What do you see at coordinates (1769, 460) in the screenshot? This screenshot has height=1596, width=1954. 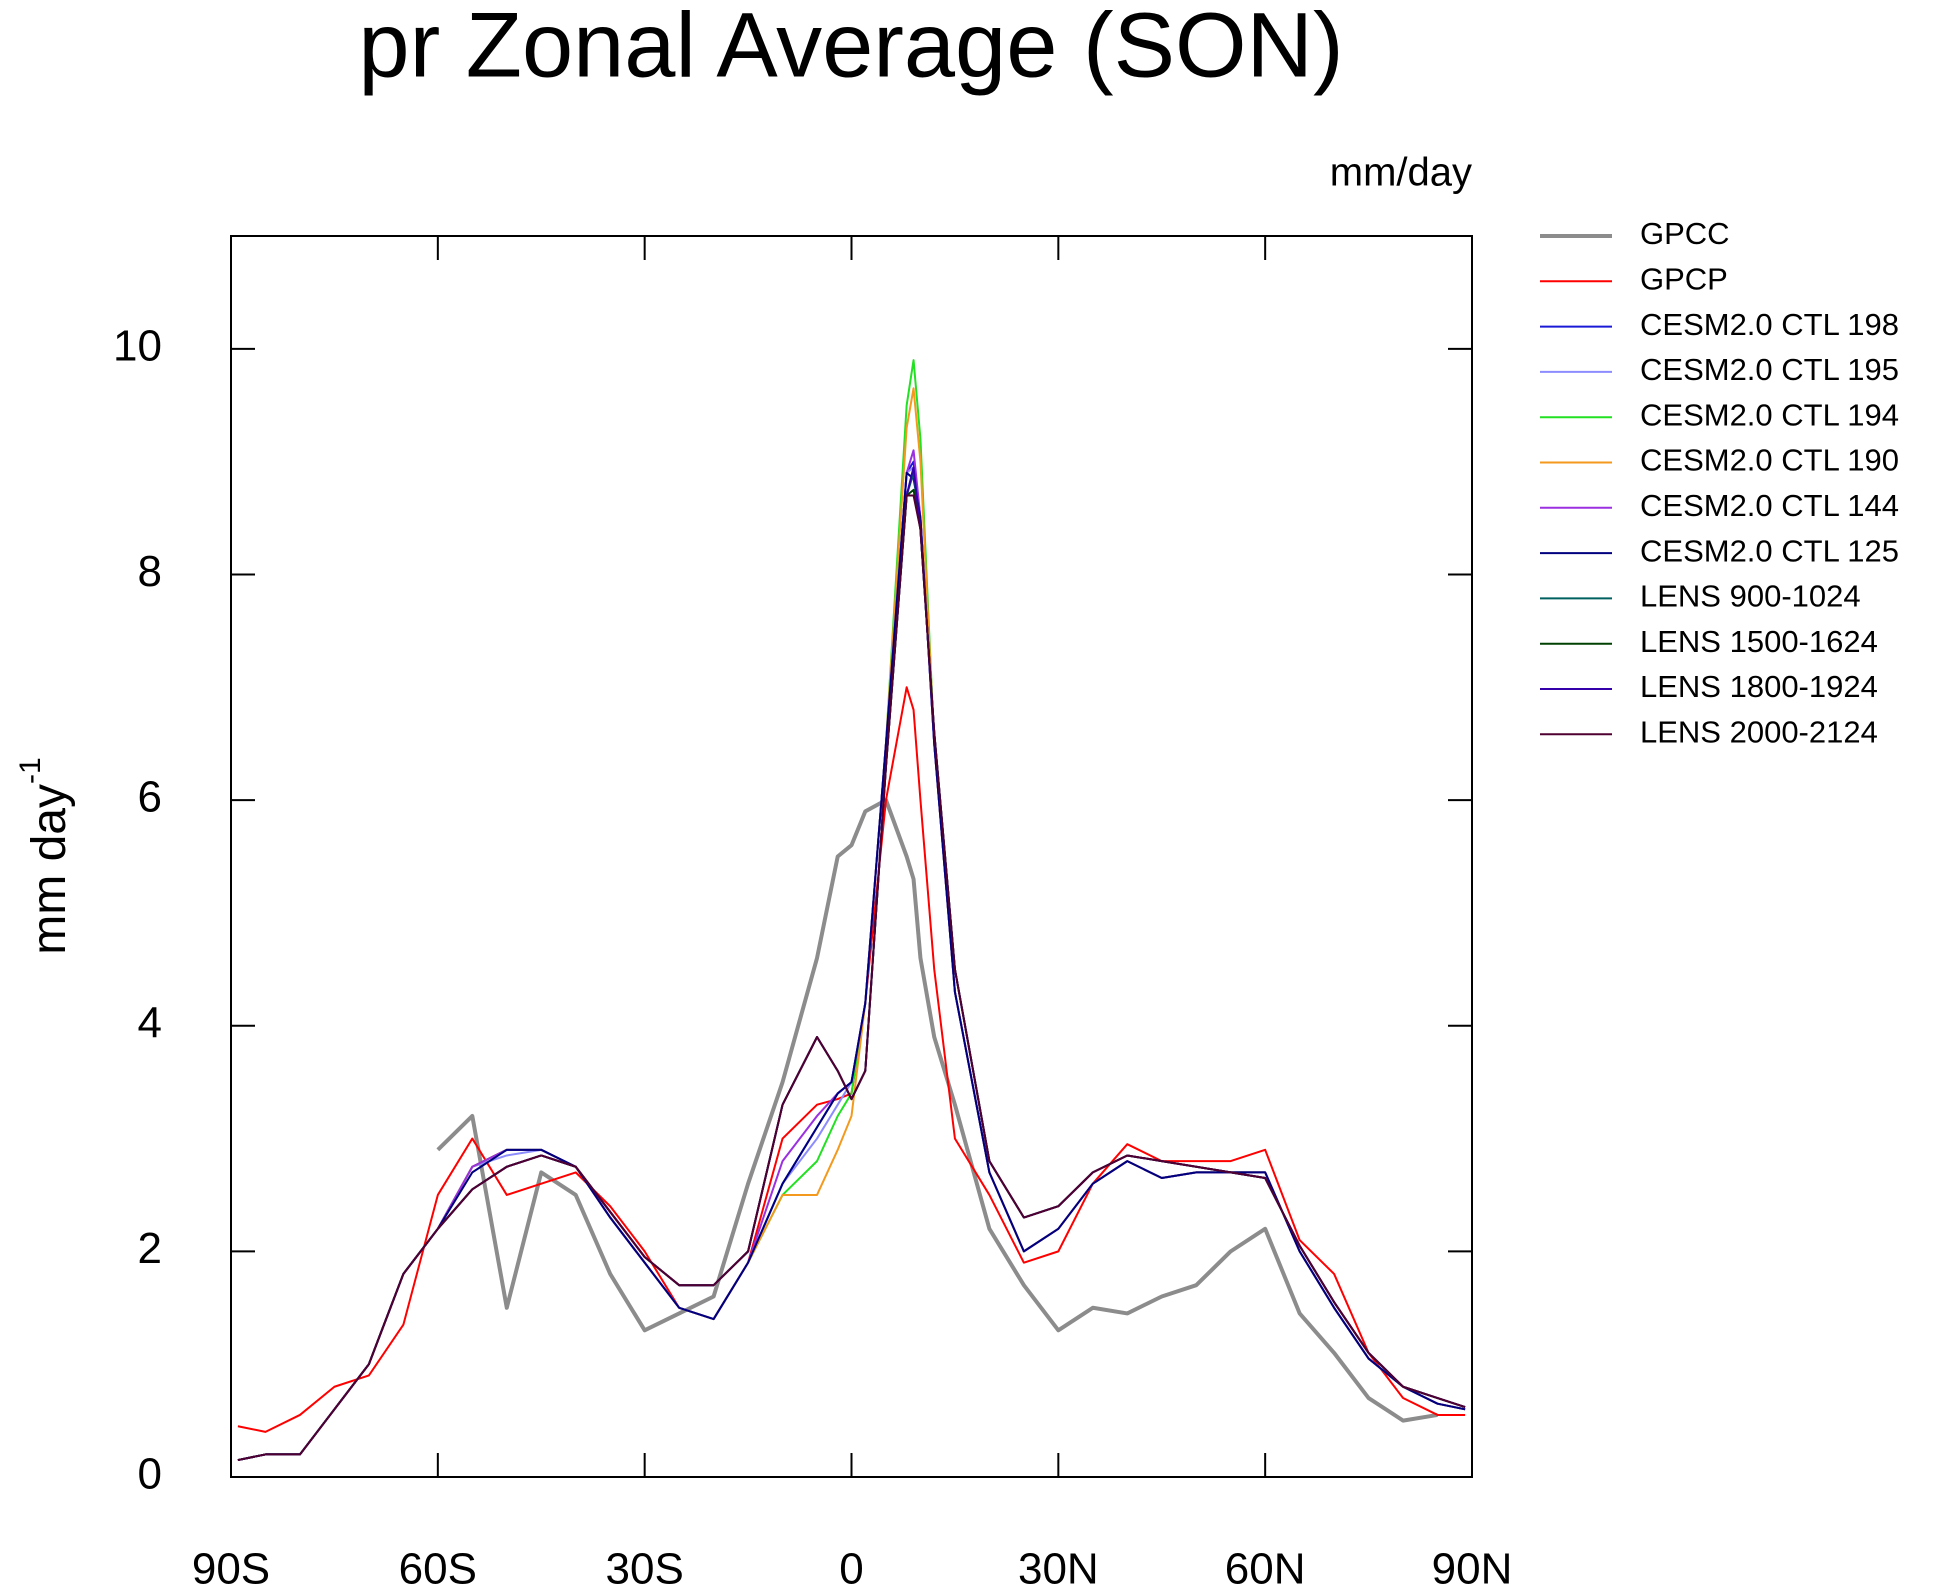 I see `legend-label: CESM2.0 CTL 190` at bounding box center [1769, 460].